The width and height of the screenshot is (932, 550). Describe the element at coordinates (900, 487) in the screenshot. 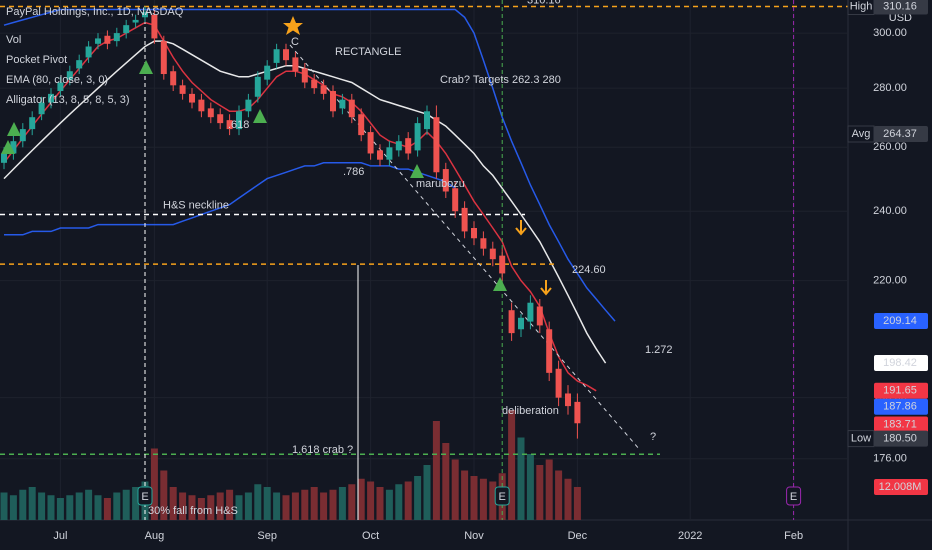

I see `volume-tag-label: 12.008M` at that location.